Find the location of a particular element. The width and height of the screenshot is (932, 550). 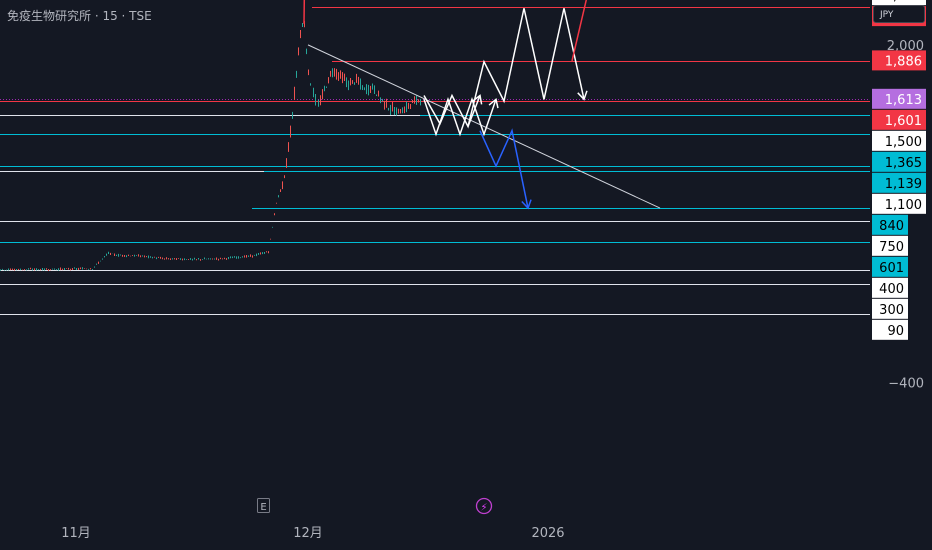

price-tag-label: 601 is located at coordinates (891, 268).